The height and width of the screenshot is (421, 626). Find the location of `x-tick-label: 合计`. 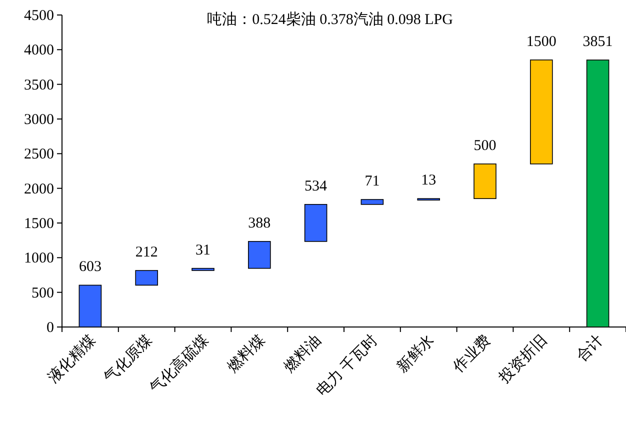

x-tick-label: 合计 is located at coordinates (590, 349).